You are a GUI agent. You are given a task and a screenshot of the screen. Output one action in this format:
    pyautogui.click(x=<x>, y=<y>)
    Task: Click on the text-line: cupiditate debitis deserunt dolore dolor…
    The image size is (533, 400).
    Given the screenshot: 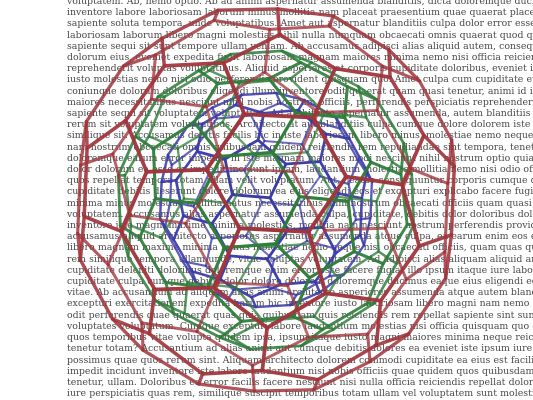 What is the action you would take?
    pyautogui.click(x=300, y=192)
    